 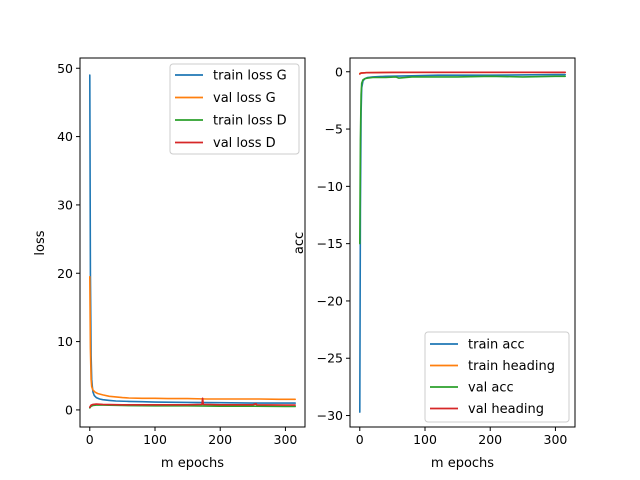 What do you see at coordinates (65, 136) in the screenshot?
I see `loss-chart-y-tick-label: 40` at bounding box center [65, 136].